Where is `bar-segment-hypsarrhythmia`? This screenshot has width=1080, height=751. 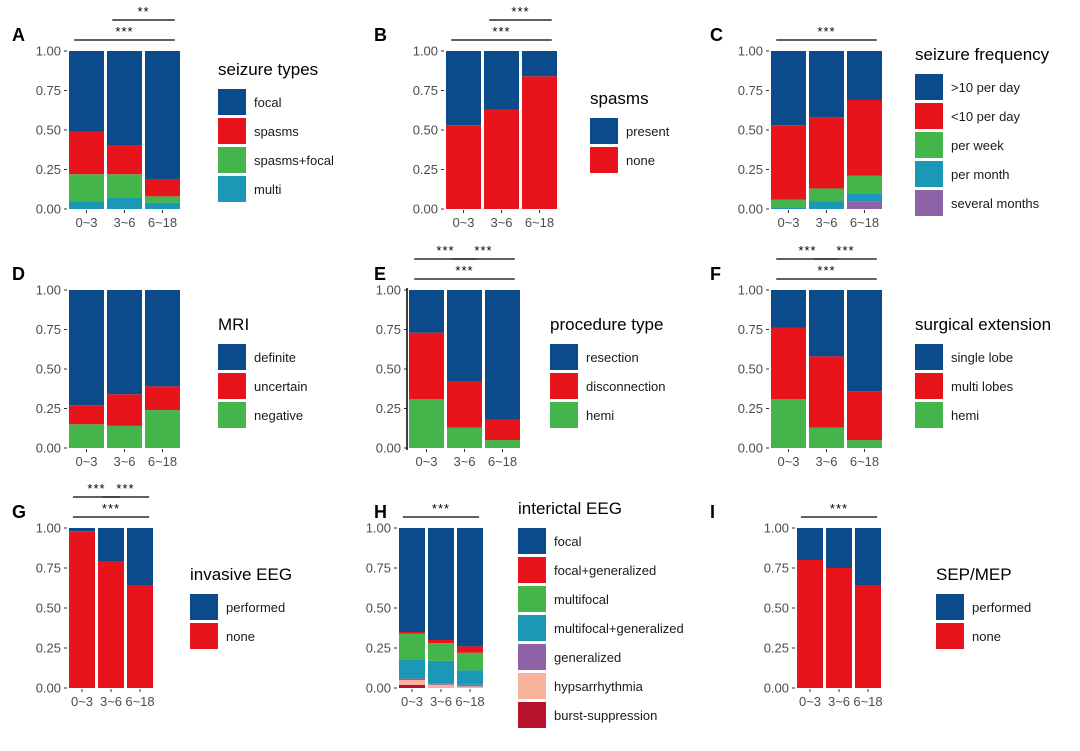
bar-segment-hypsarrhythmia is located at coordinates (470, 687).